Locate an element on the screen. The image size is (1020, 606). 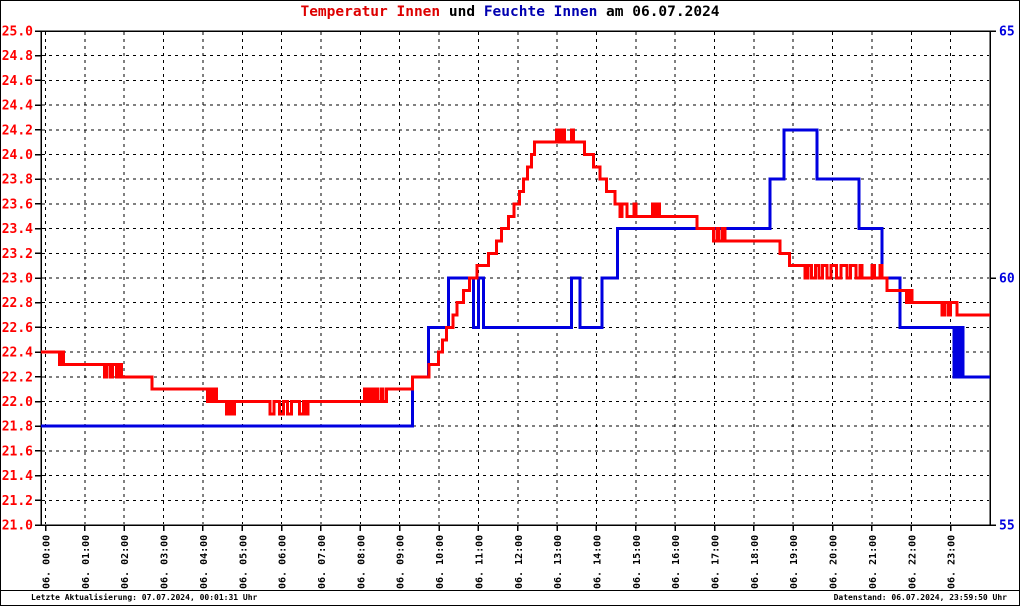
left-axis-label: 23.2 is located at coordinates (17, 254).